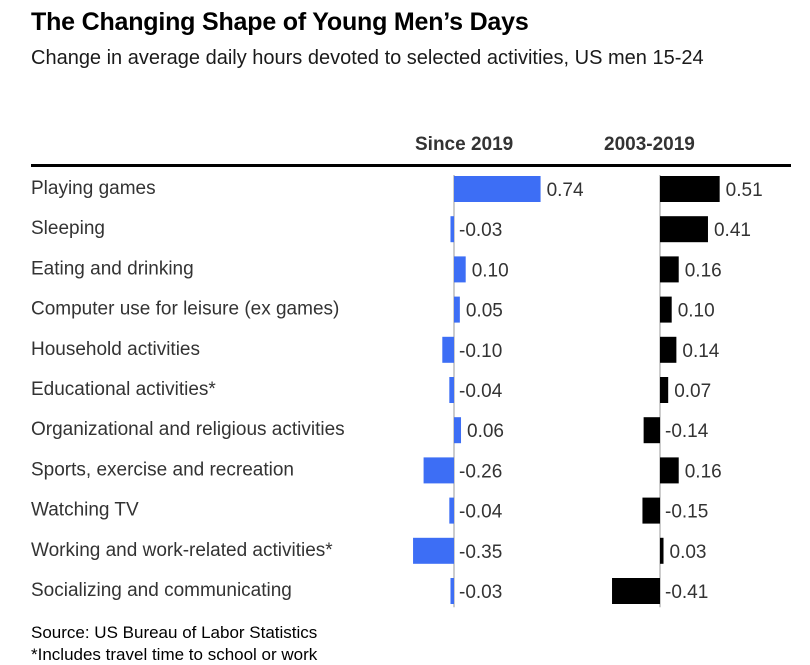  I want to click on value-label: -0.41, so click(686, 592).